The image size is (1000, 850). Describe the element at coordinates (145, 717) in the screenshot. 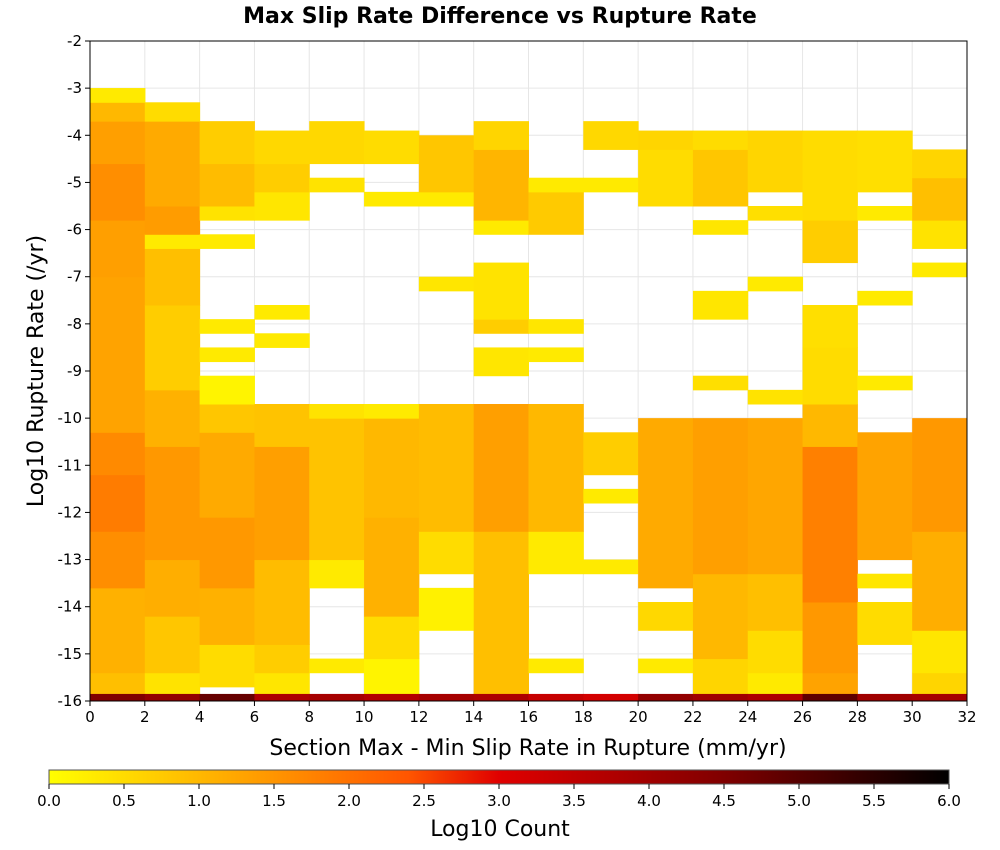

I see `x-tick-label-1: 2` at that location.